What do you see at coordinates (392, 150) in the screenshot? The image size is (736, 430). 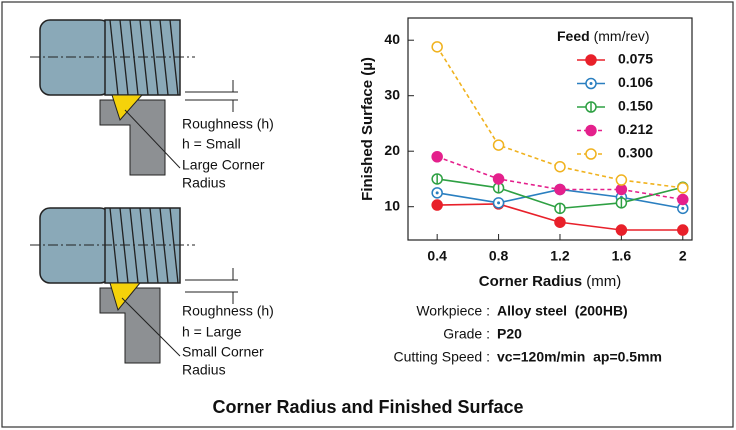 I see `y-tick-label: 20` at bounding box center [392, 150].